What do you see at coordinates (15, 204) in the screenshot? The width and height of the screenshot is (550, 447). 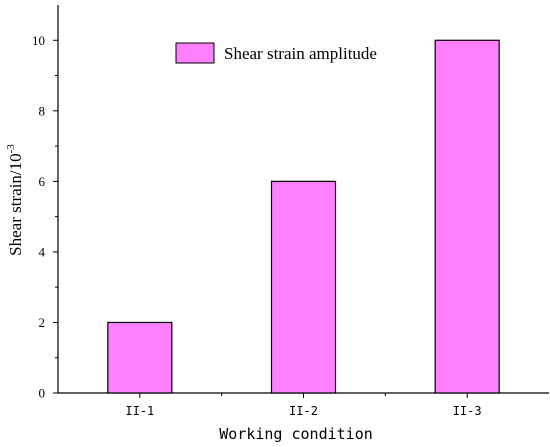 I see `y-axis-title-main: Shear strain/10` at bounding box center [15, 204].